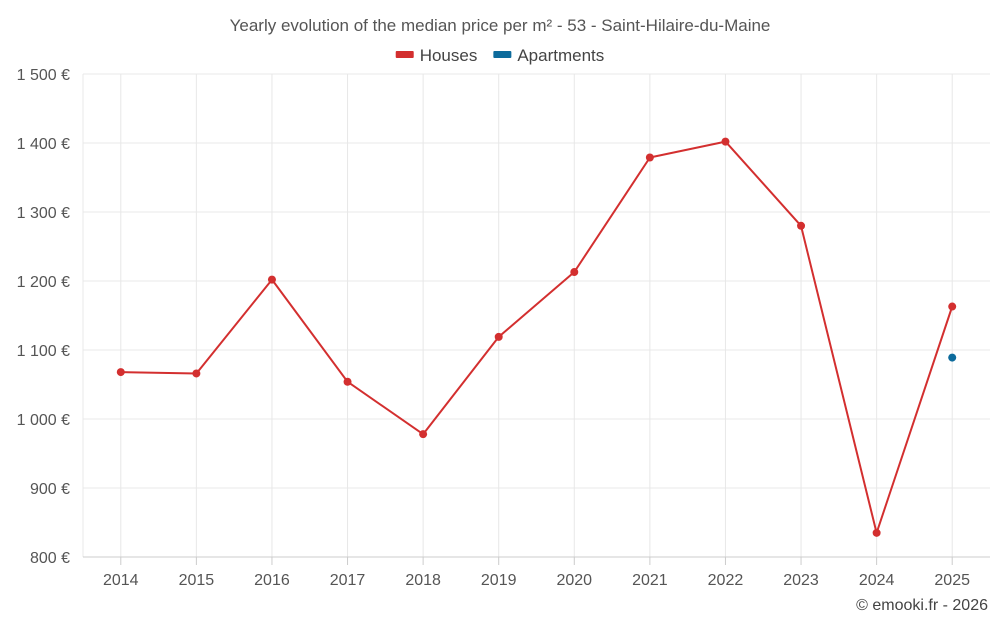 The height and width of the screenshot is (625, 1000). What do you see at coordinates (348, 580) in the screenshot?
I see `x-tick-label: 2017` at bounding box center [348, 580].